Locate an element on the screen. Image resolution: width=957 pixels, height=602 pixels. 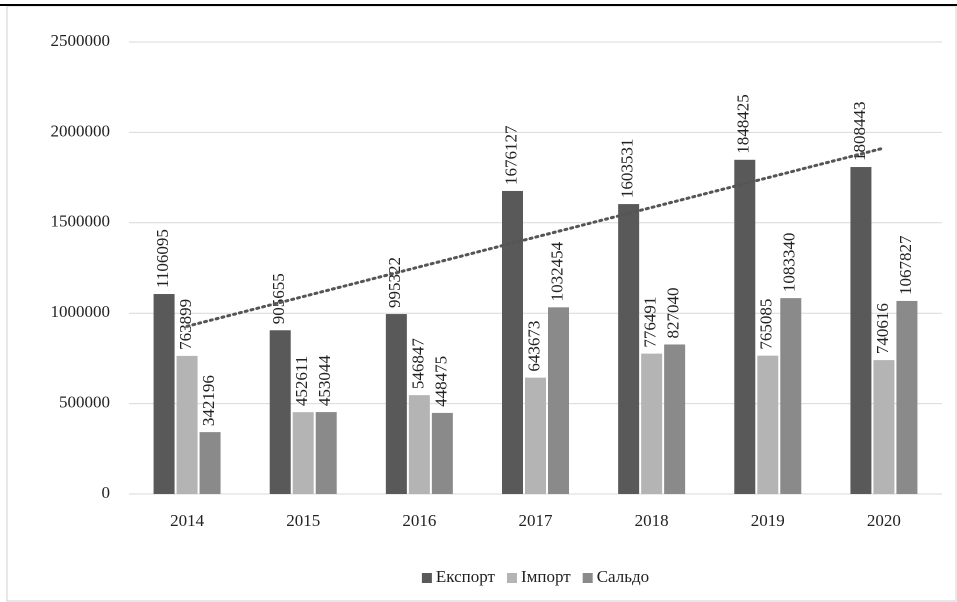
data-label: 1067827 is located at coordinates (905, 265).